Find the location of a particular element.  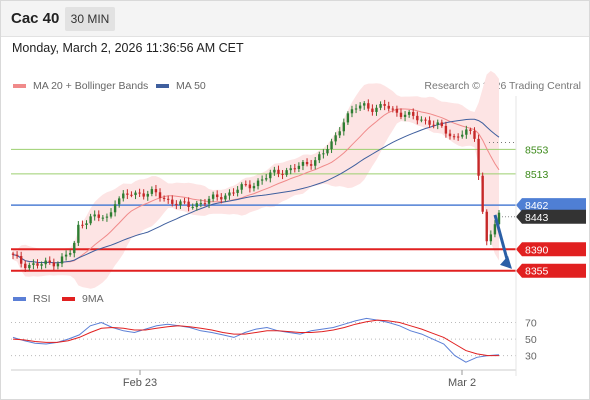

forecast-arrow-head is located at coordinates (506, 262).